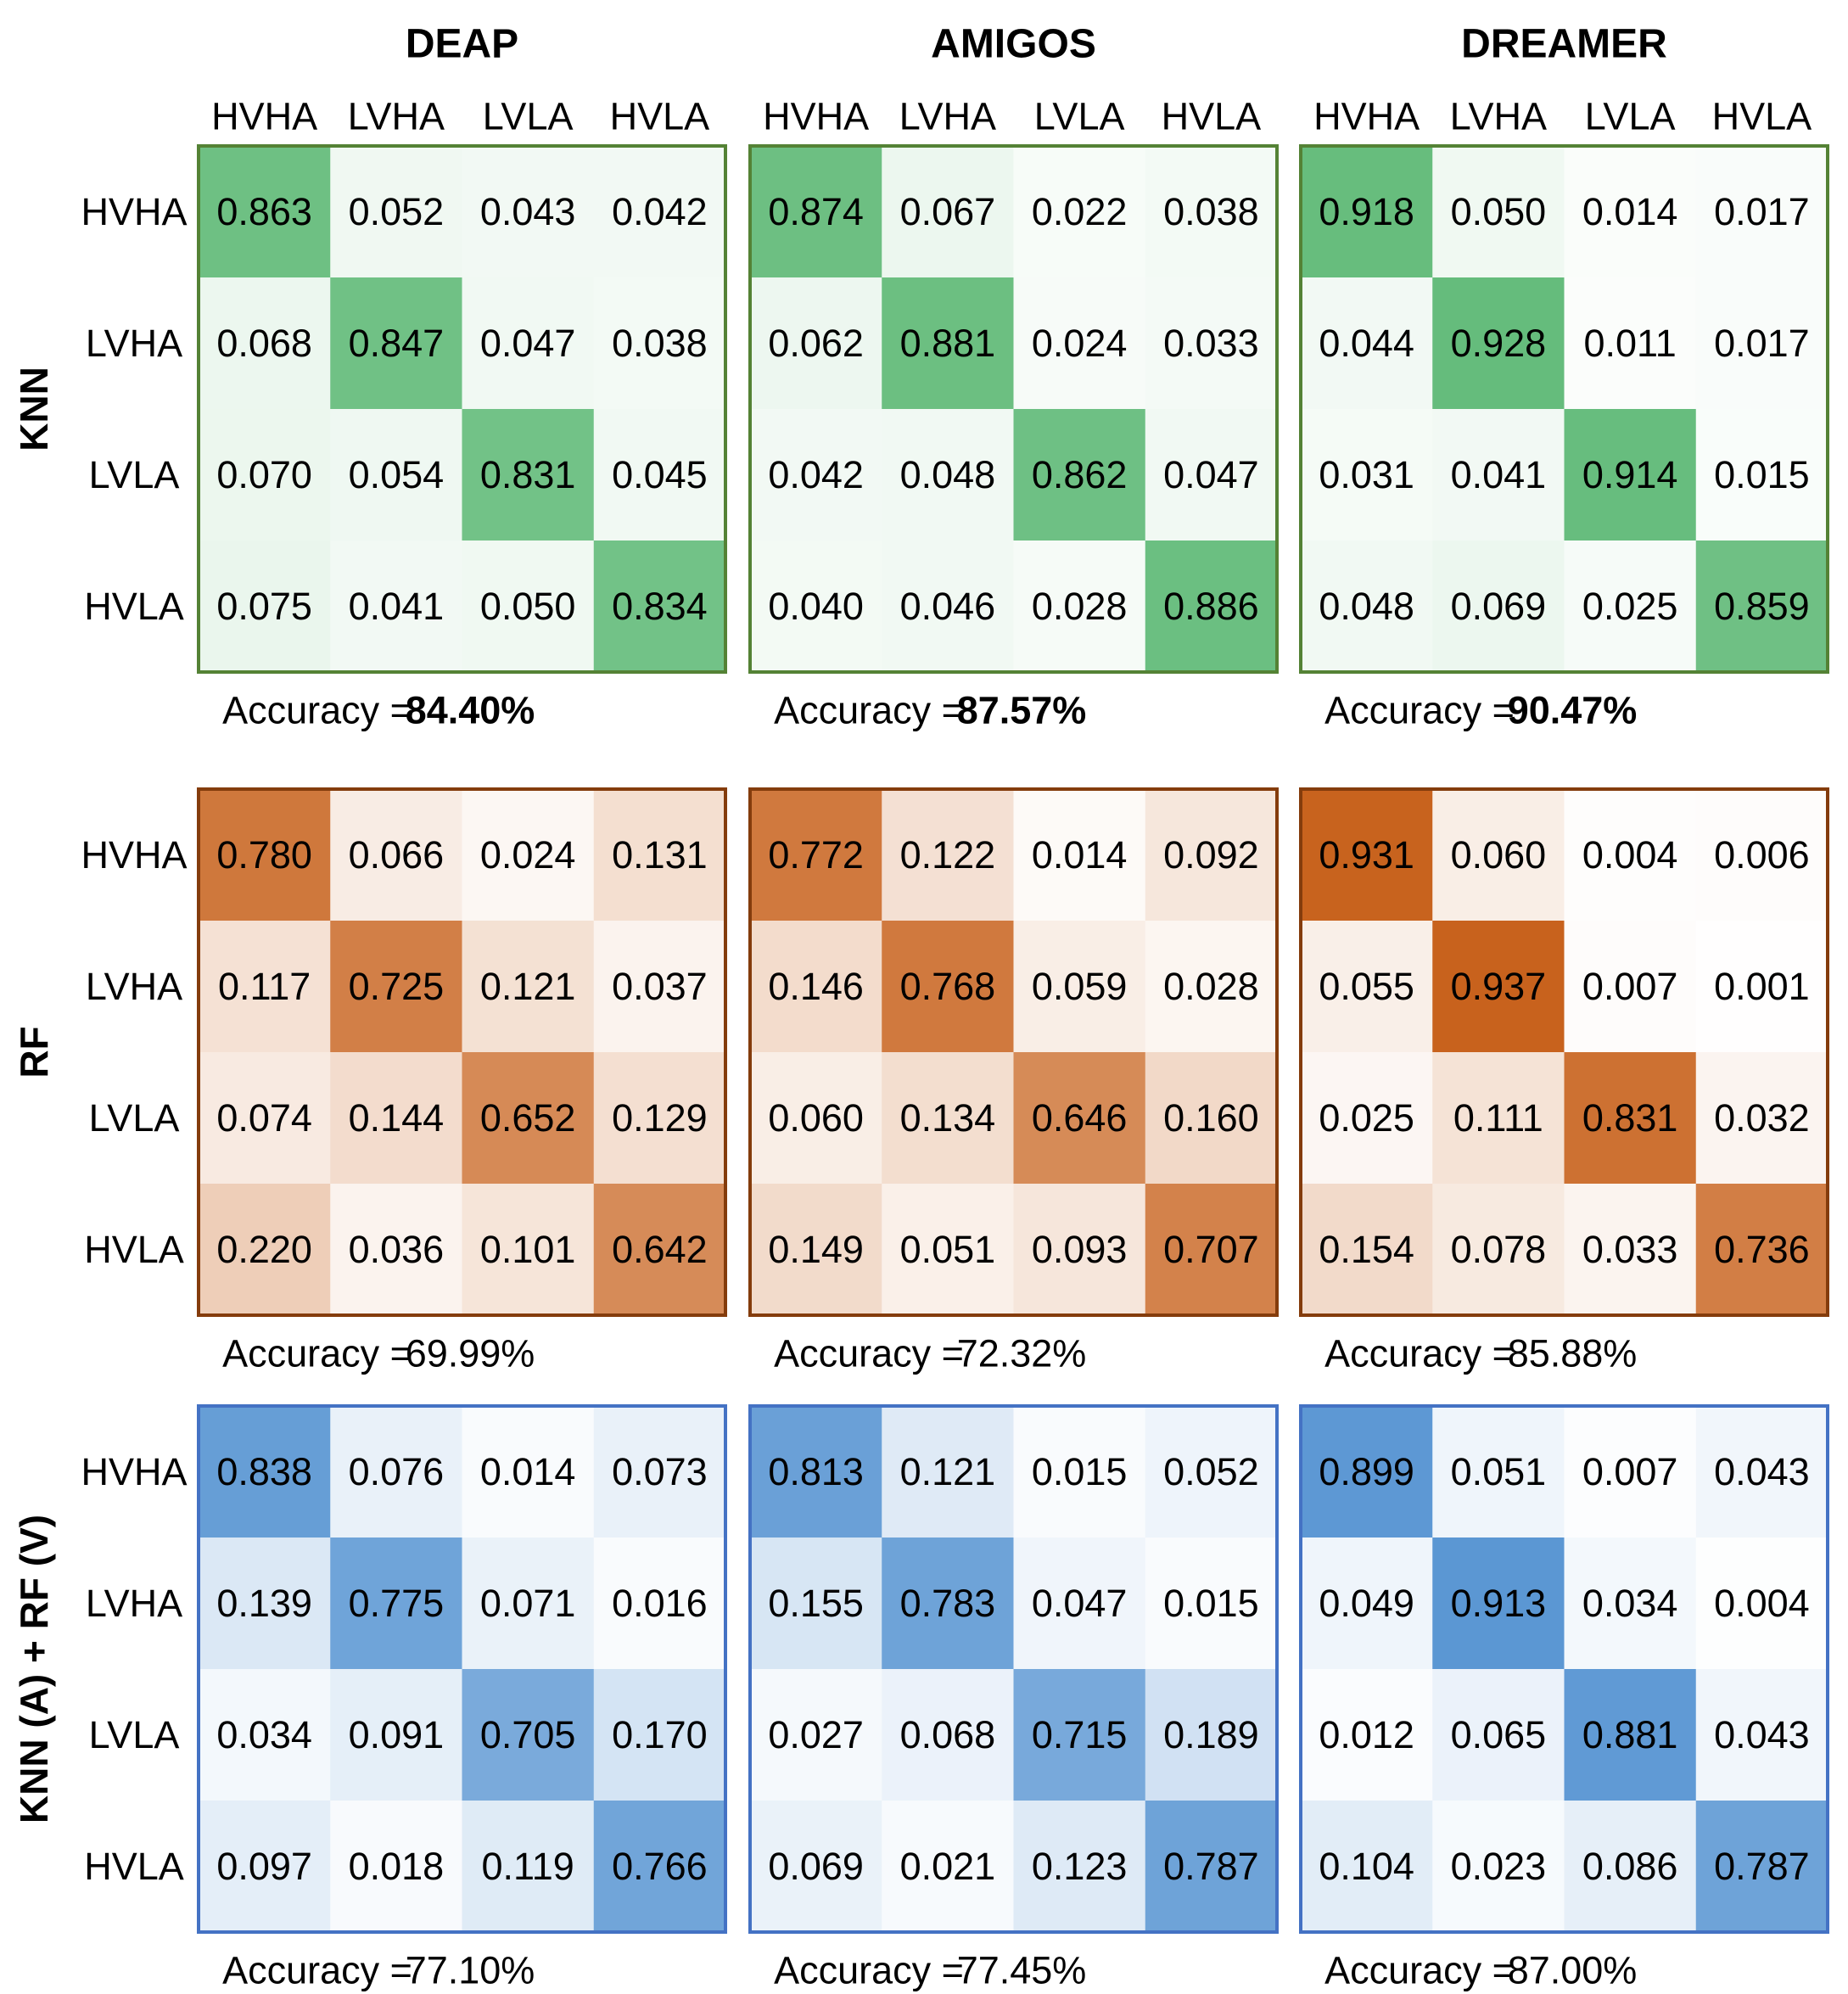 The image size is (1848, 1994). Describe the element at coordinates (134, 1249) in the screenshot. I see `row-label-rf-hvla: HVLA` at that location.